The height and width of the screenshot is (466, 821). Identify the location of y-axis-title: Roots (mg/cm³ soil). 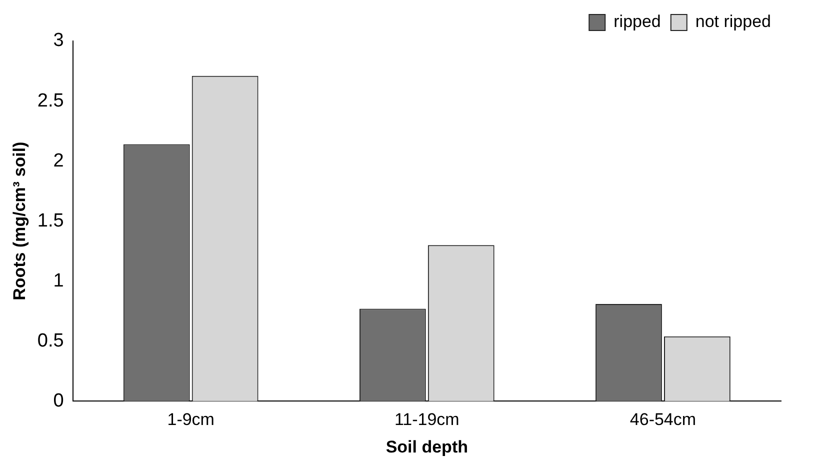
(19, 221).